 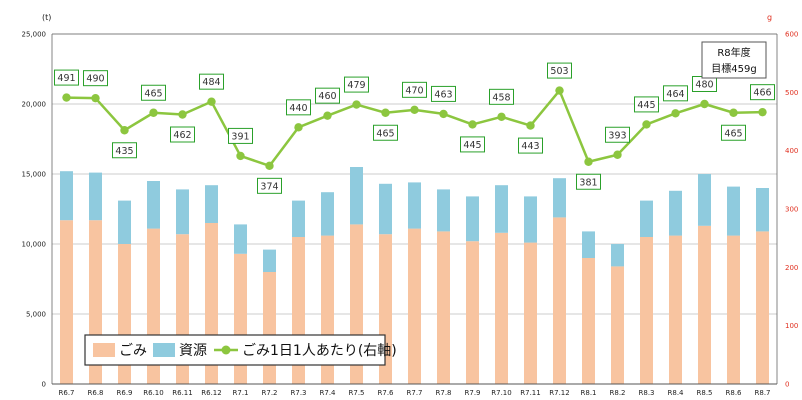 I want to click on x-tick-label: R7.6, so click(x=386, y=393).